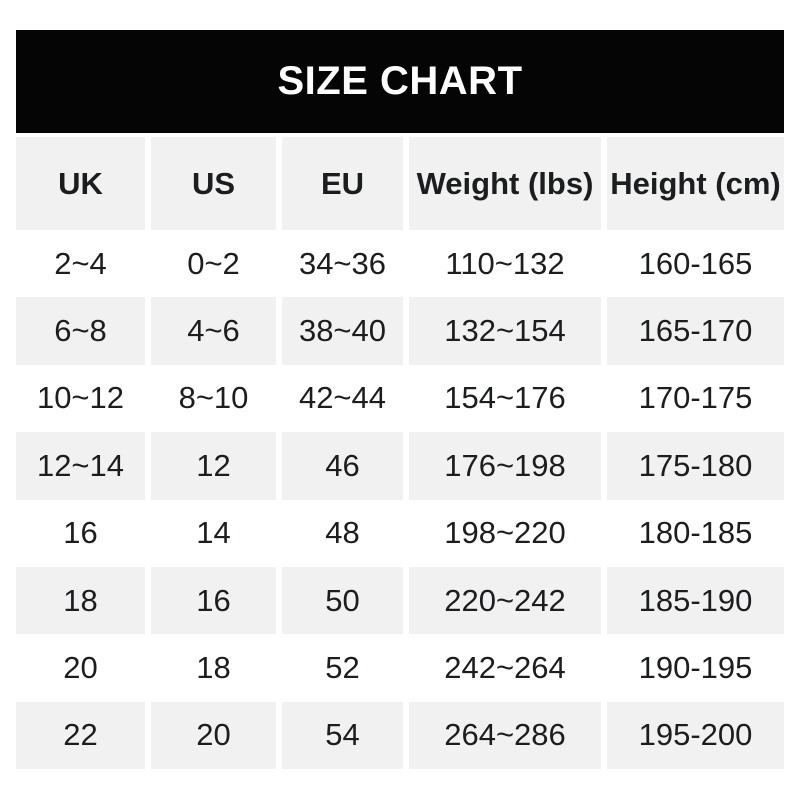 The image size is (800, 800). What do you see at coordinates (695, 533) in the screenshot?
I see `table-cell: 180-185` at bounding box center [695, 533].